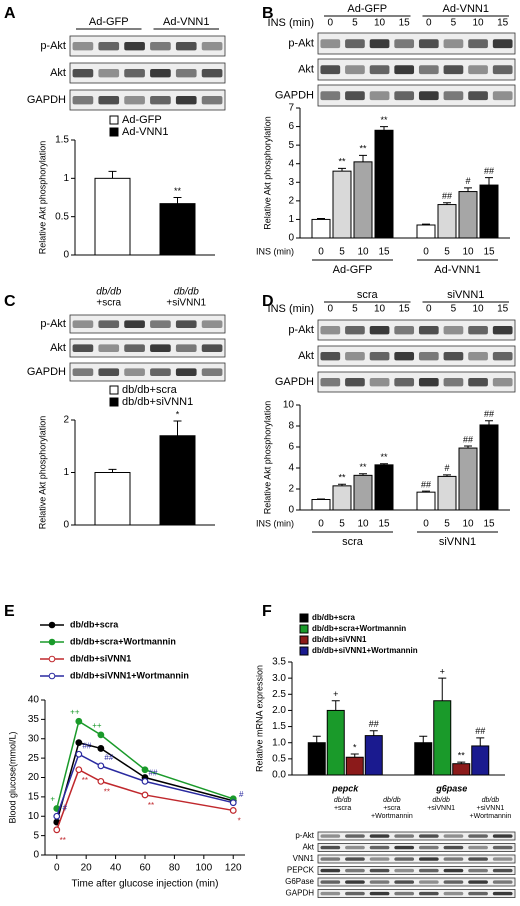  What do you see at coordinates (100, 658) in the screenshot?
I see `legend-label: db/db+siVNN1` at bounding box center [100, 658].